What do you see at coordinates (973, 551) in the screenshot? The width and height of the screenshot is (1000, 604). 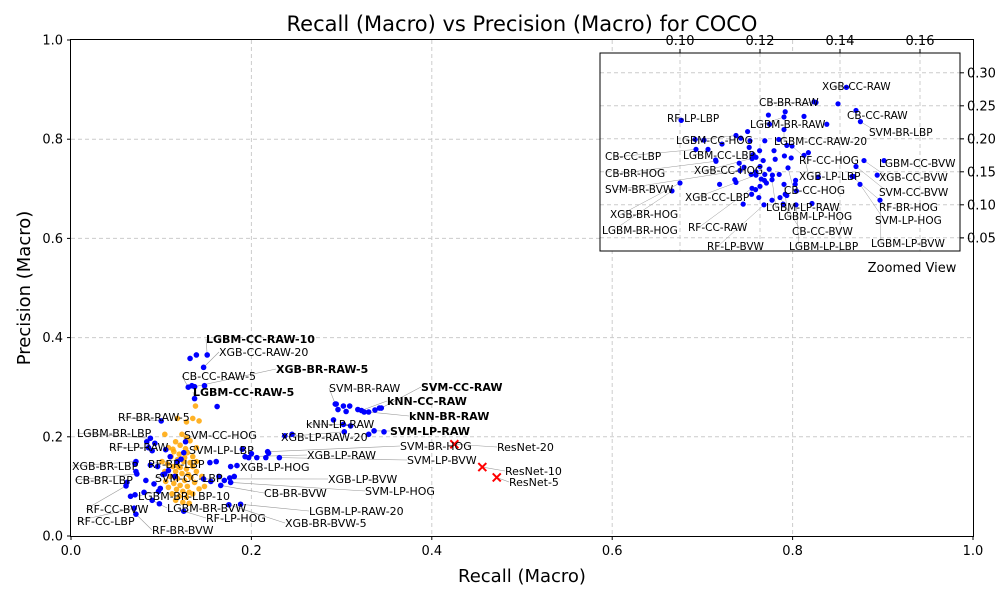 I see `x-tick-label: 1.0` at bounding box center [973, 551].